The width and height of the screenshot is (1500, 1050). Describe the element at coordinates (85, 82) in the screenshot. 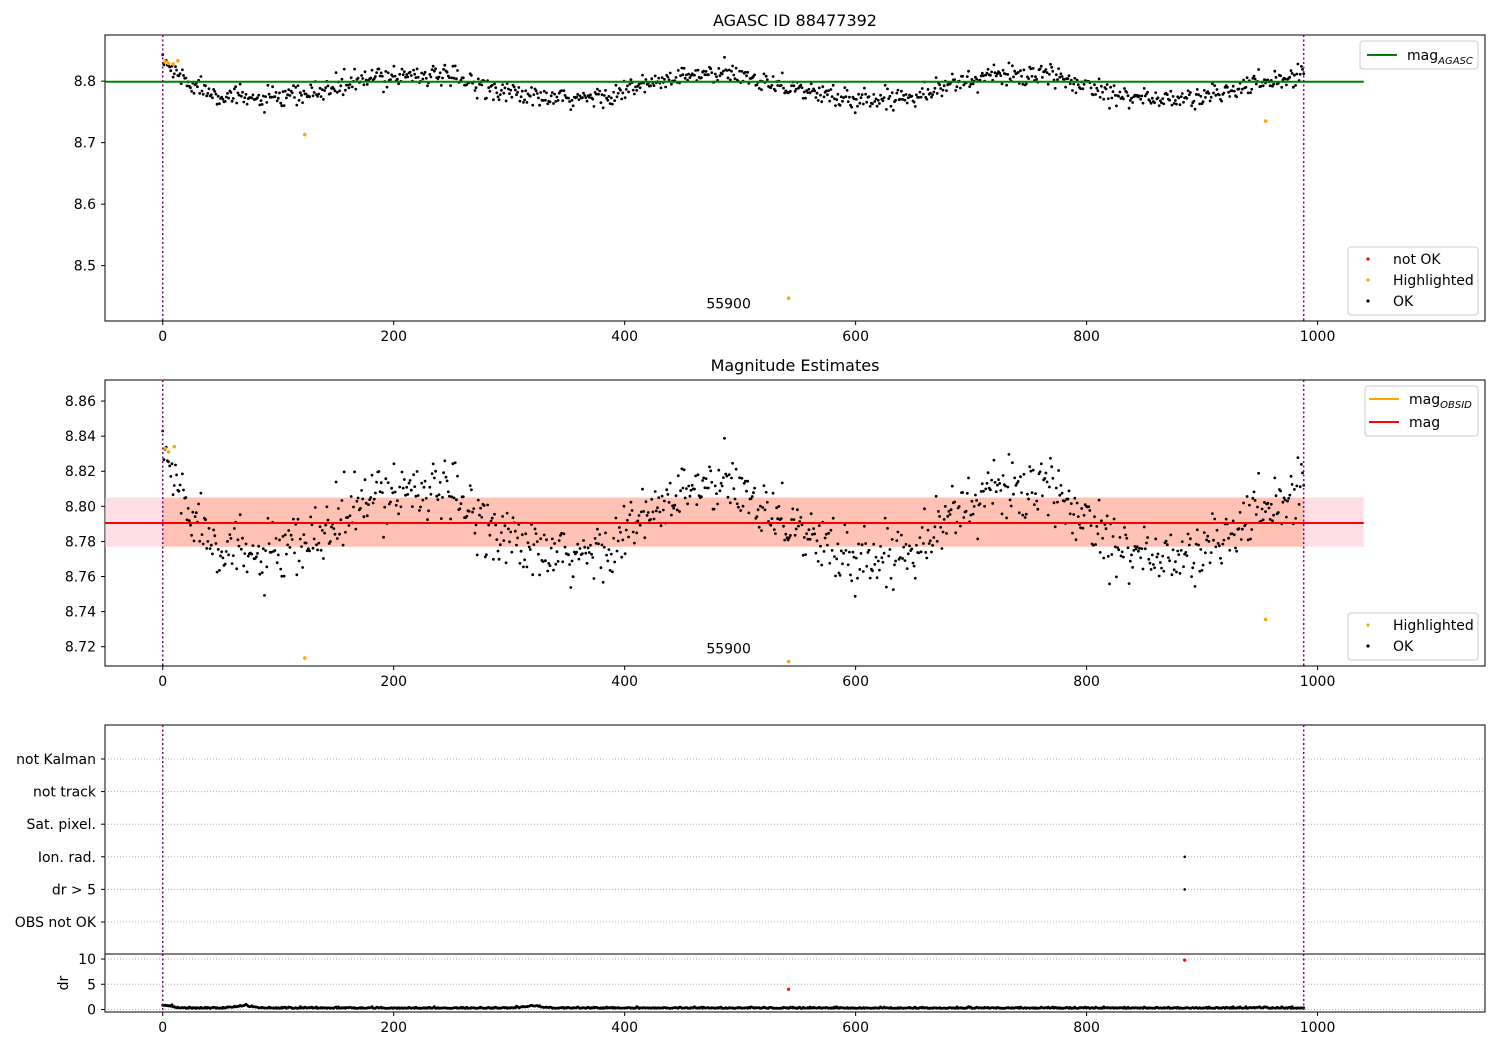

I see `y-tick-label: 8.8` at that location.